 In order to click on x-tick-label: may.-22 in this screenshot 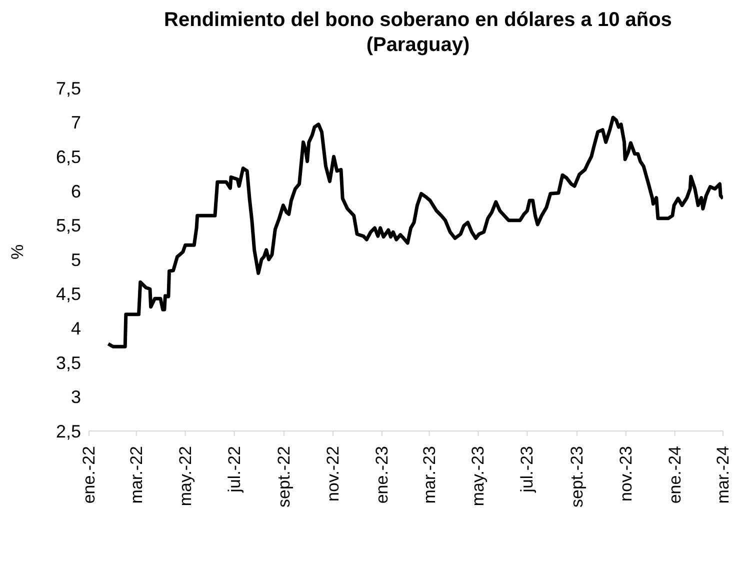, I will do `click(185, 476)`.